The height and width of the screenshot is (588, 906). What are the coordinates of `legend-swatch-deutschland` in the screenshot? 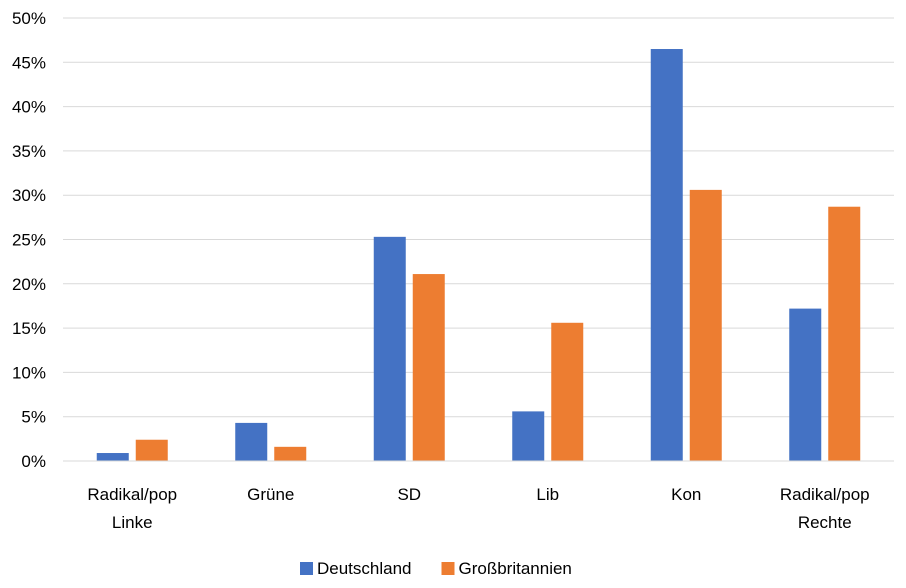 It's located at (306, 568).